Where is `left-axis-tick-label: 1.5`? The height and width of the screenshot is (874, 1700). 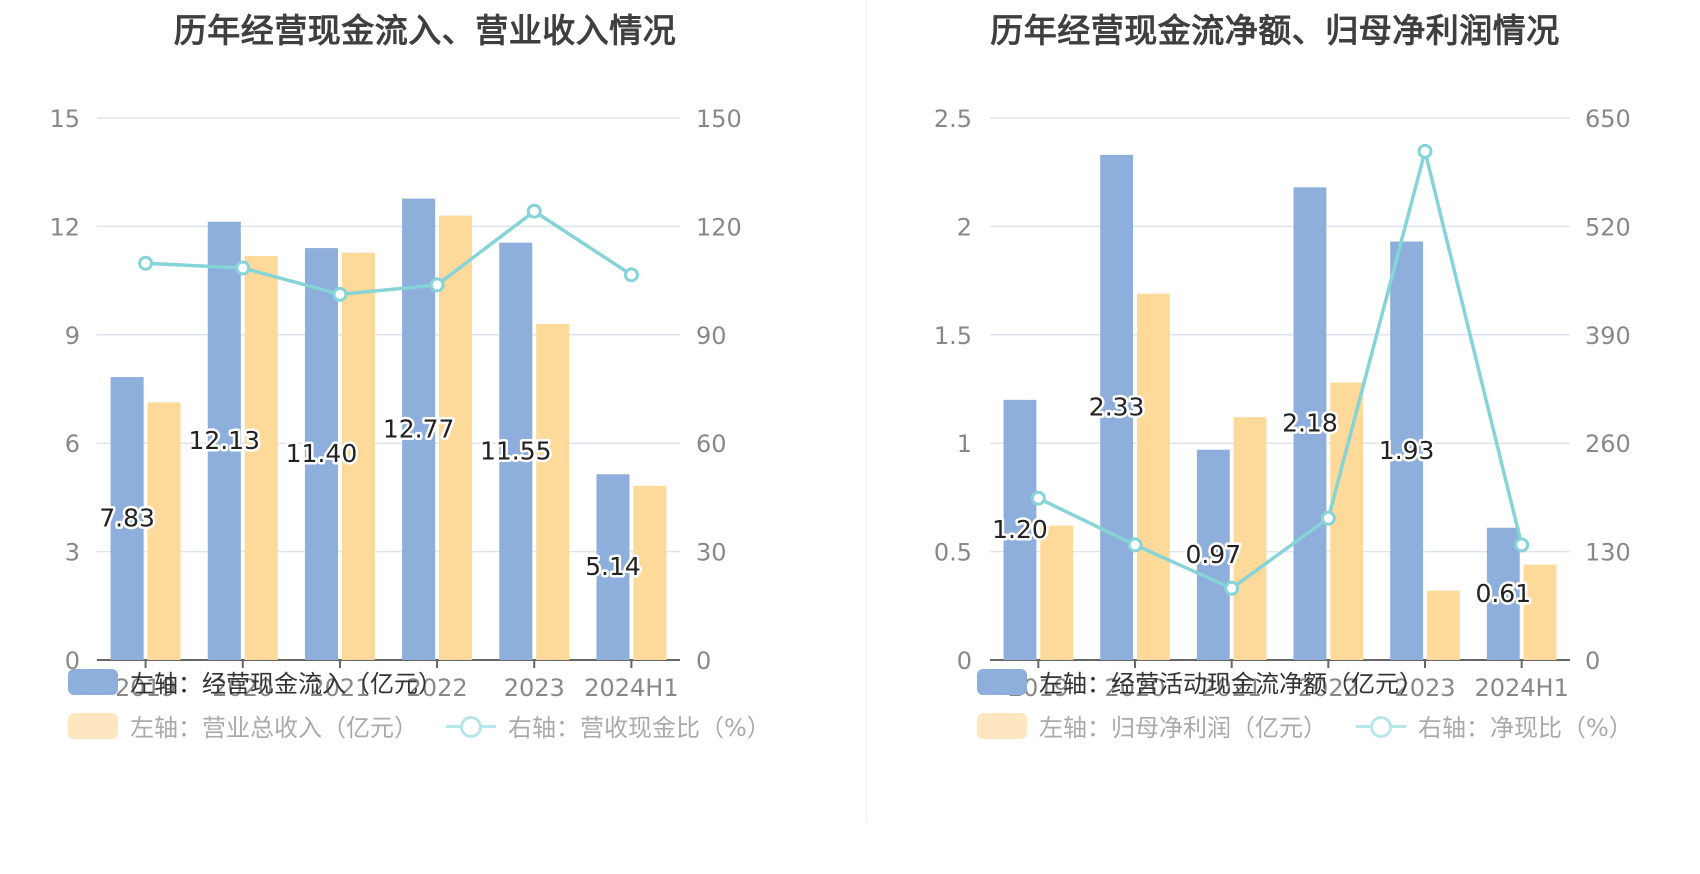 left-axis-tick-label: 1.5 is located at coordinates (953, 336).